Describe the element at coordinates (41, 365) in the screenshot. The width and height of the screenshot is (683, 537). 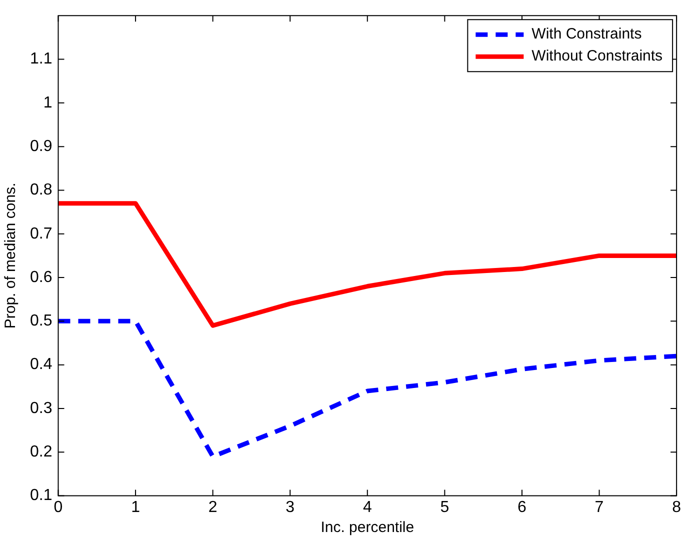
I see `y-tick-label: 0.4` at that location.